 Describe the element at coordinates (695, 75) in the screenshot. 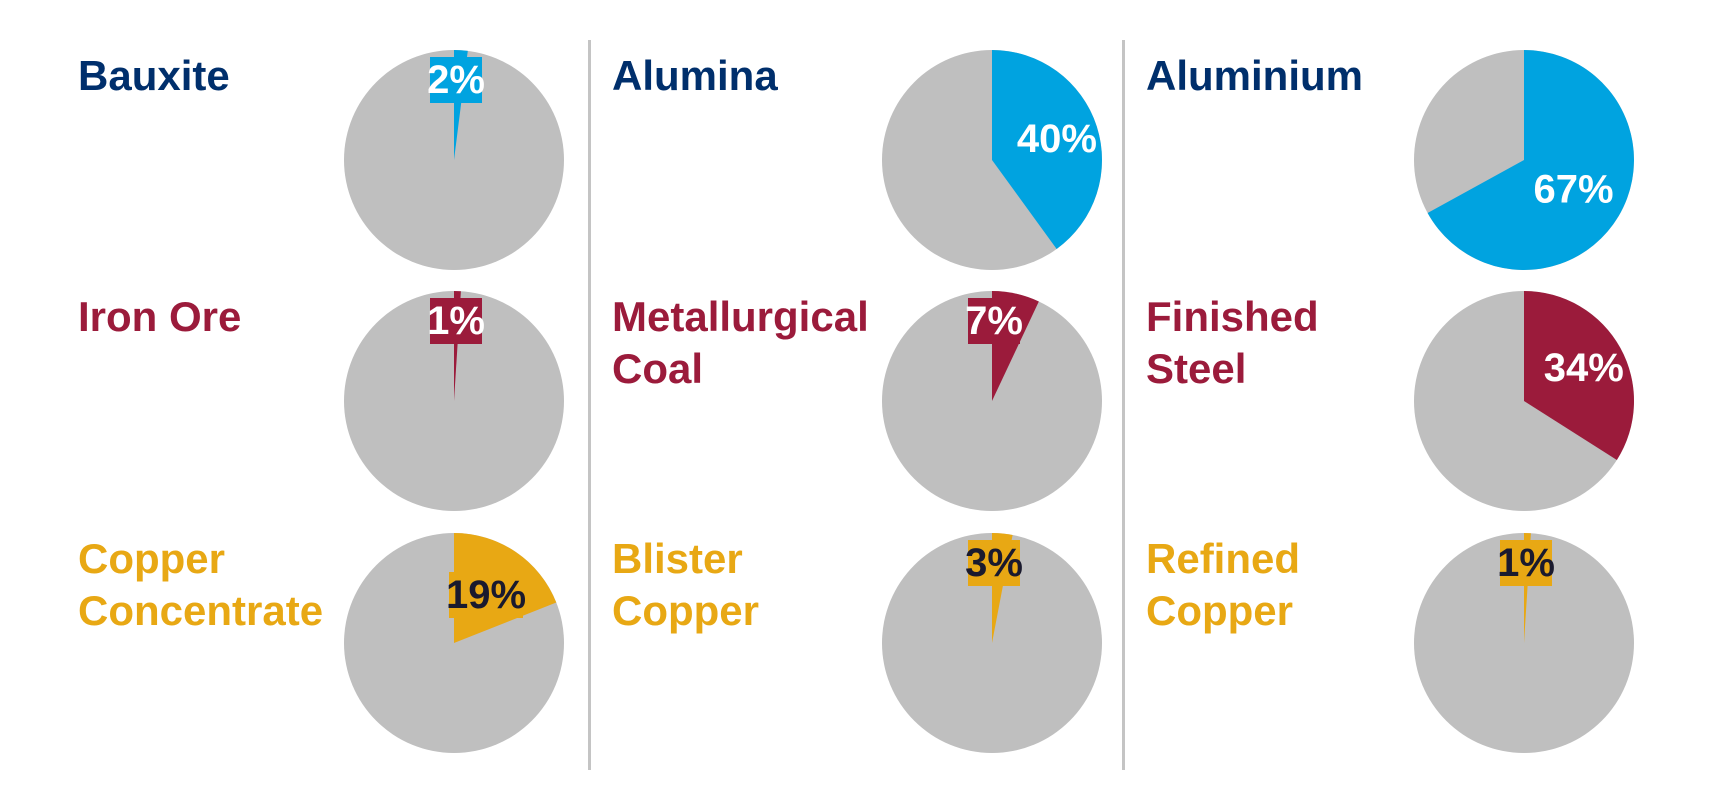

I see `pie-title: Alumina` at that location.